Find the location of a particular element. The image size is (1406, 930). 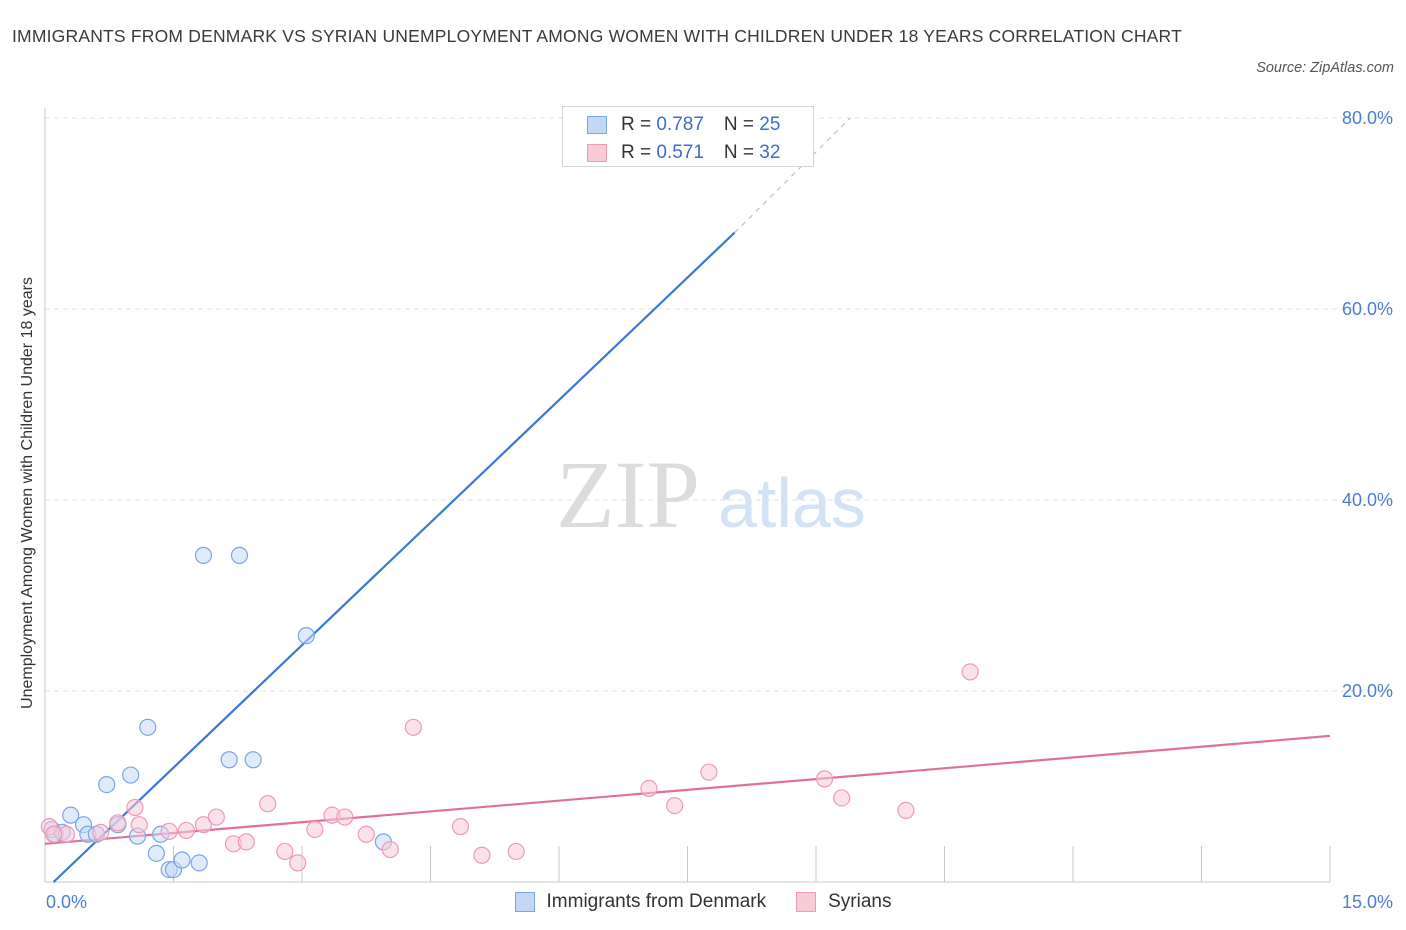

x-tick-labels: 0.0% 15.0% is located at coordinates (719, 902).